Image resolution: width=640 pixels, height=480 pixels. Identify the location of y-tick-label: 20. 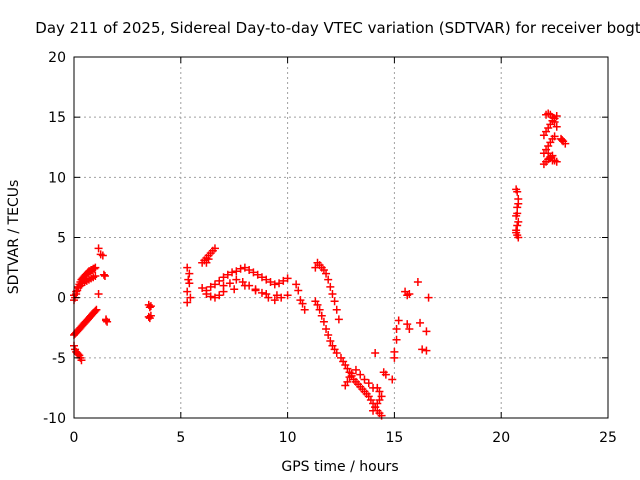
(57, 58).